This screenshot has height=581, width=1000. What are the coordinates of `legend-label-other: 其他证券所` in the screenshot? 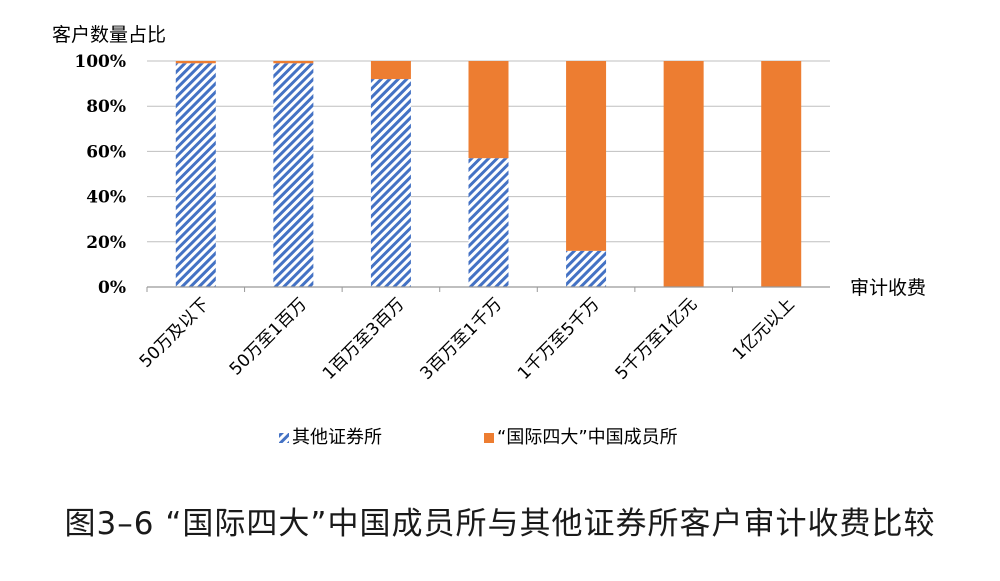 It's located at (337, 437).